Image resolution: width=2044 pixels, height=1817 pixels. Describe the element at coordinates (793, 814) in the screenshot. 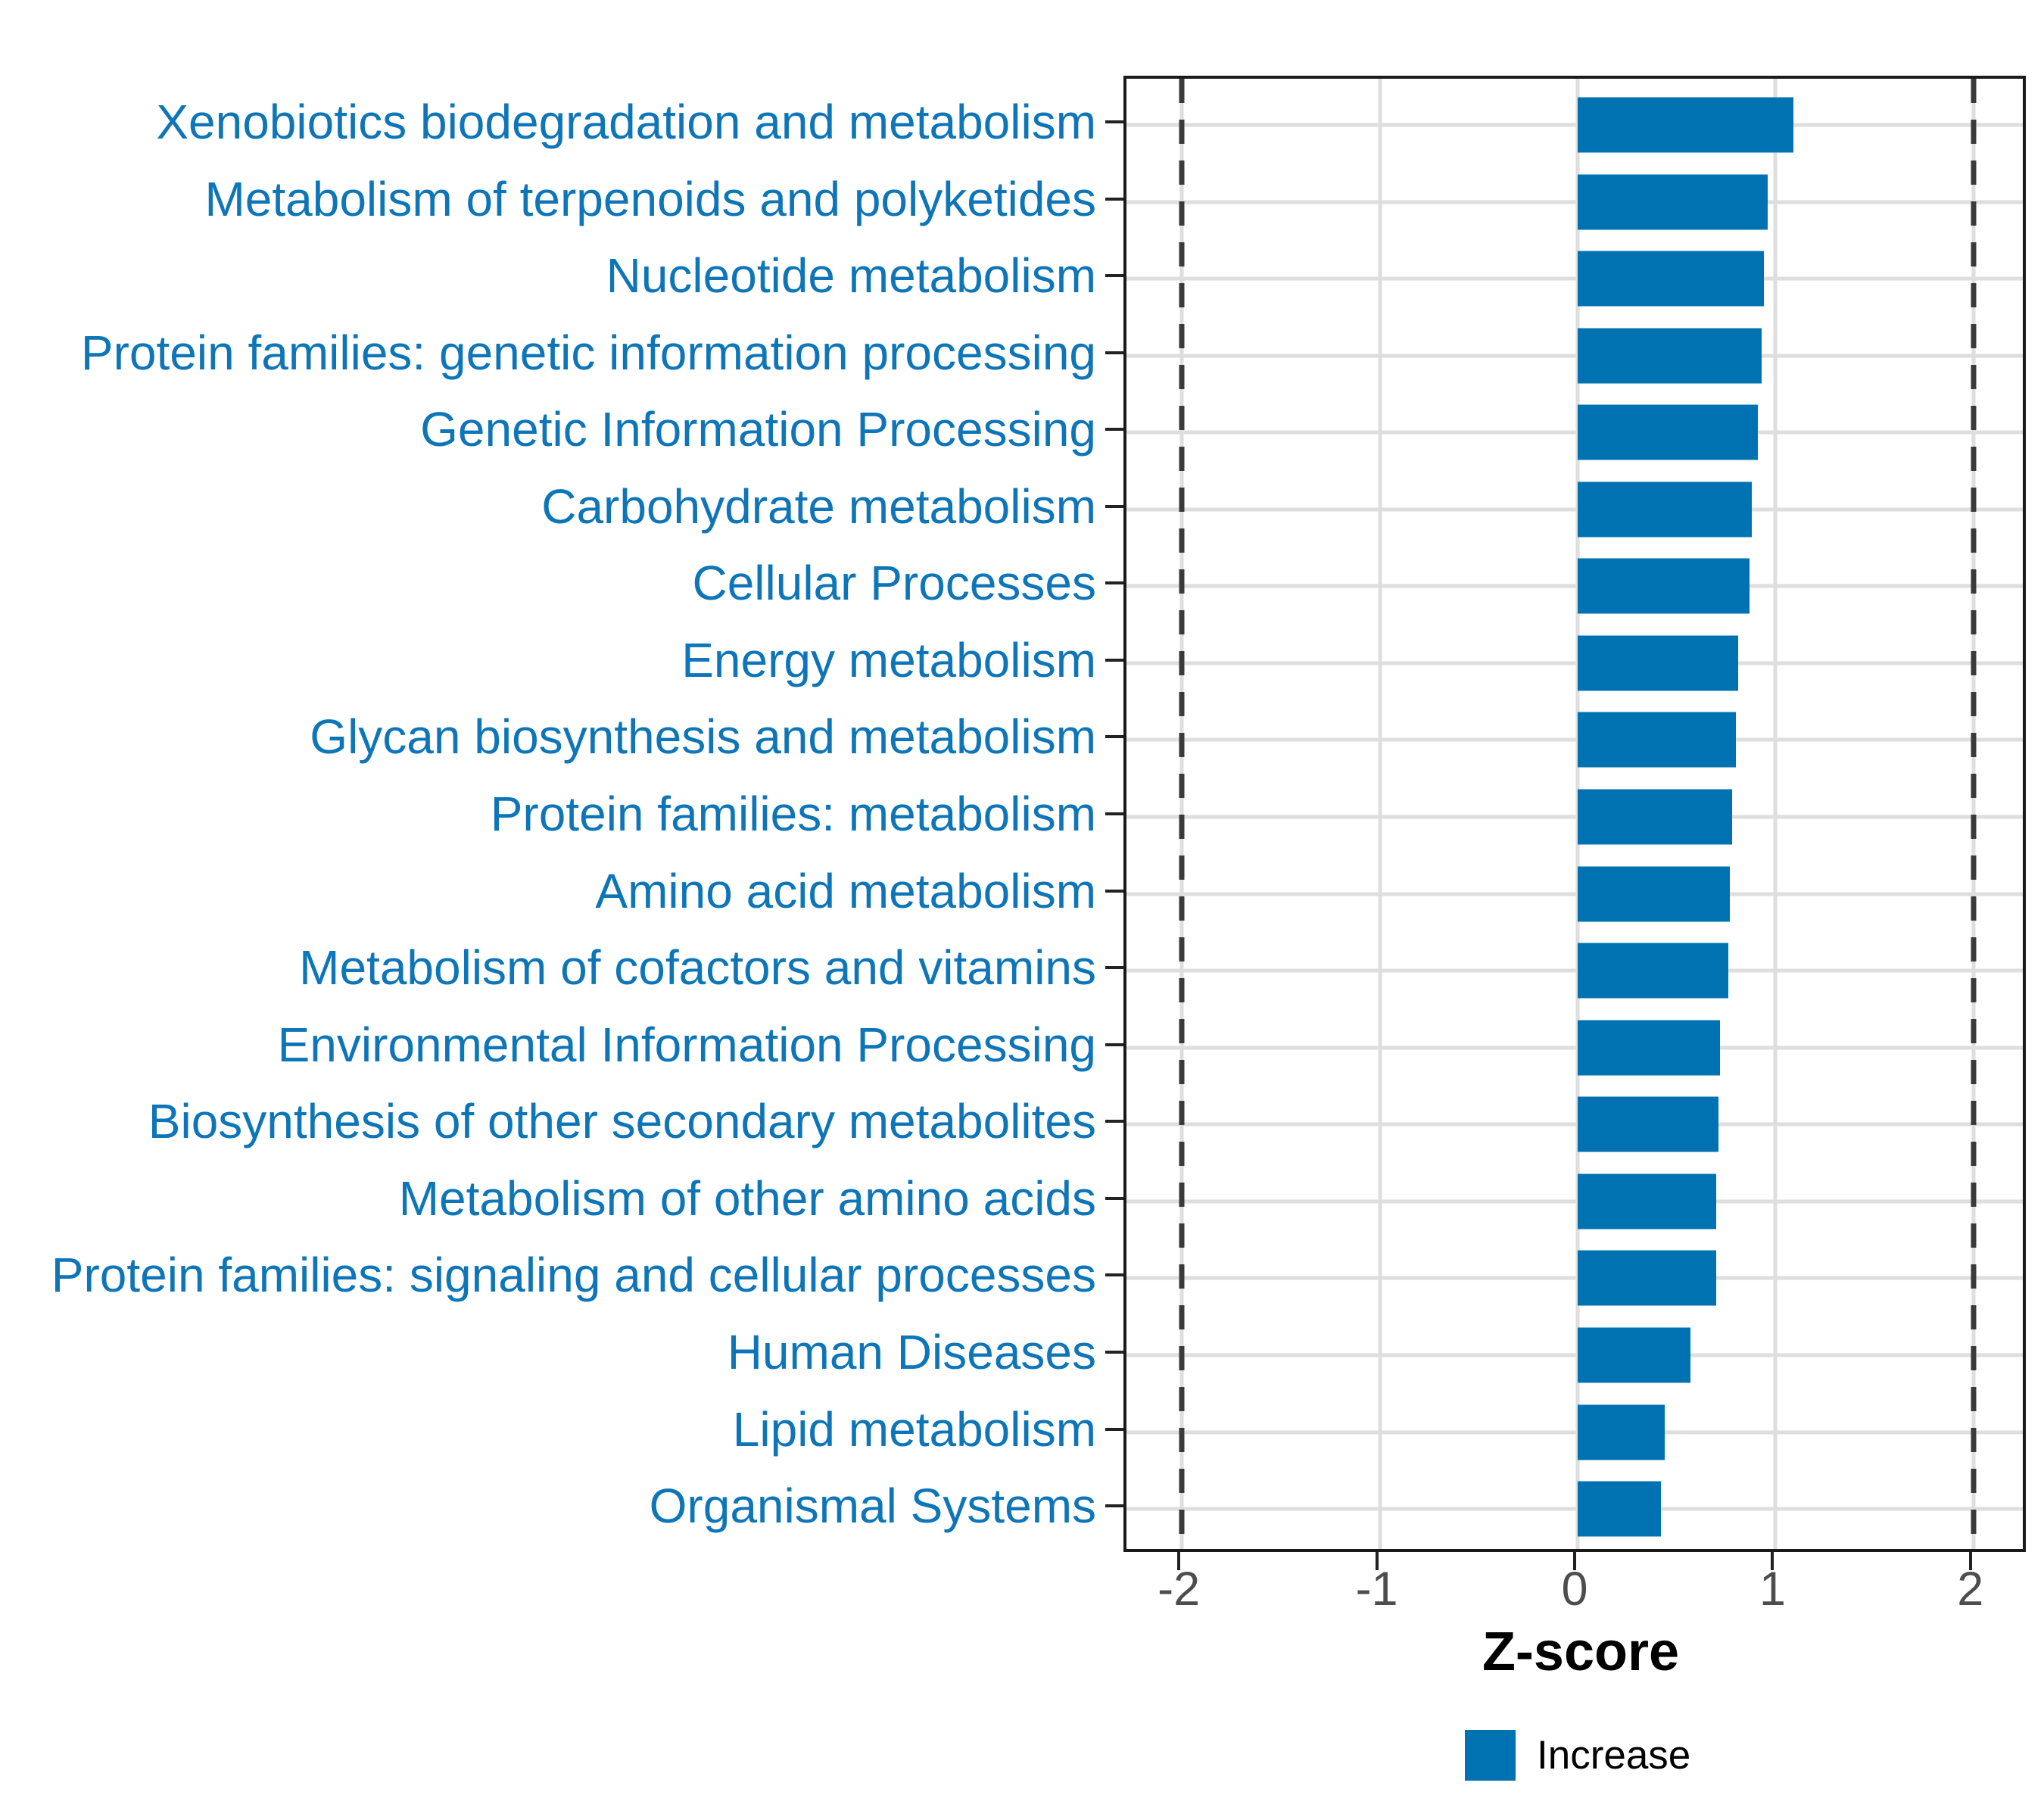

I see `category-label: Protein families: metabolism` at that location.